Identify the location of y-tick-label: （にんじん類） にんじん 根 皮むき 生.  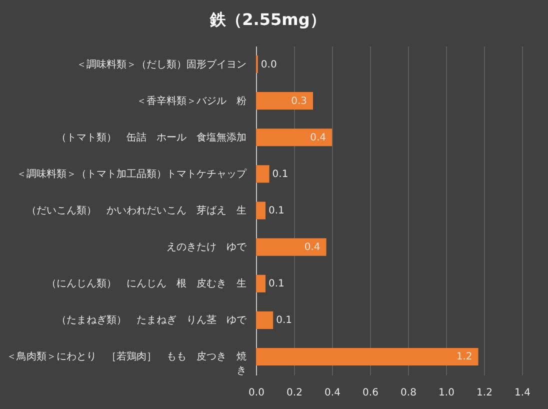
(146, 284).